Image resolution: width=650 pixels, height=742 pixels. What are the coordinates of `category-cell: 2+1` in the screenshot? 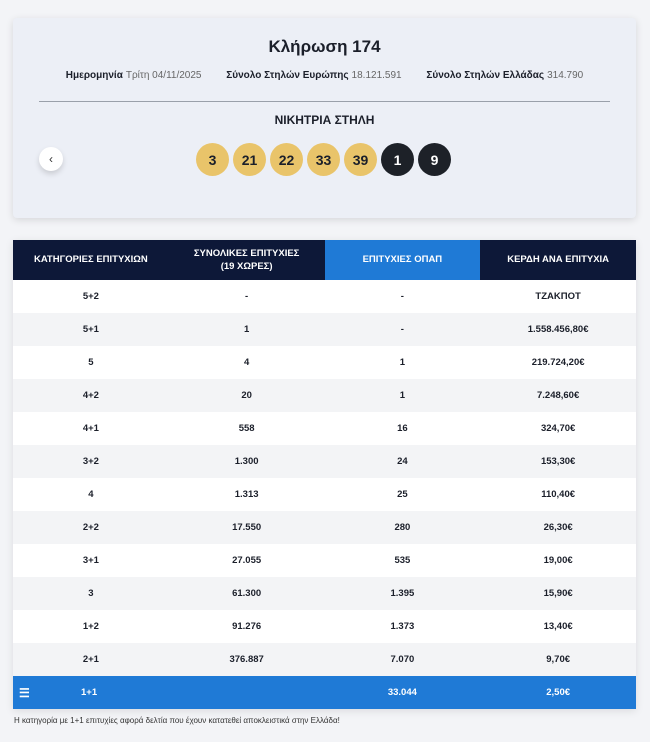 It's located at (91, 659).